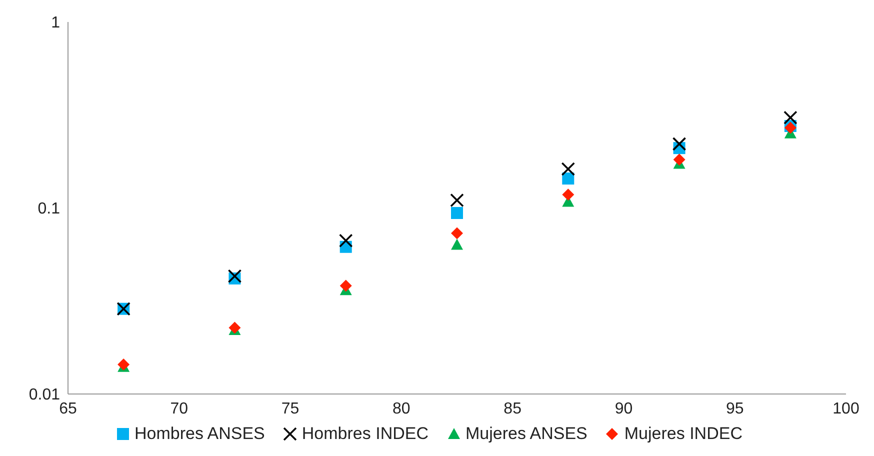  What do you see at coordinates (55, 23) in the screenshot?
I see `y-tick-label: 1` at bounding box center [55, 23].